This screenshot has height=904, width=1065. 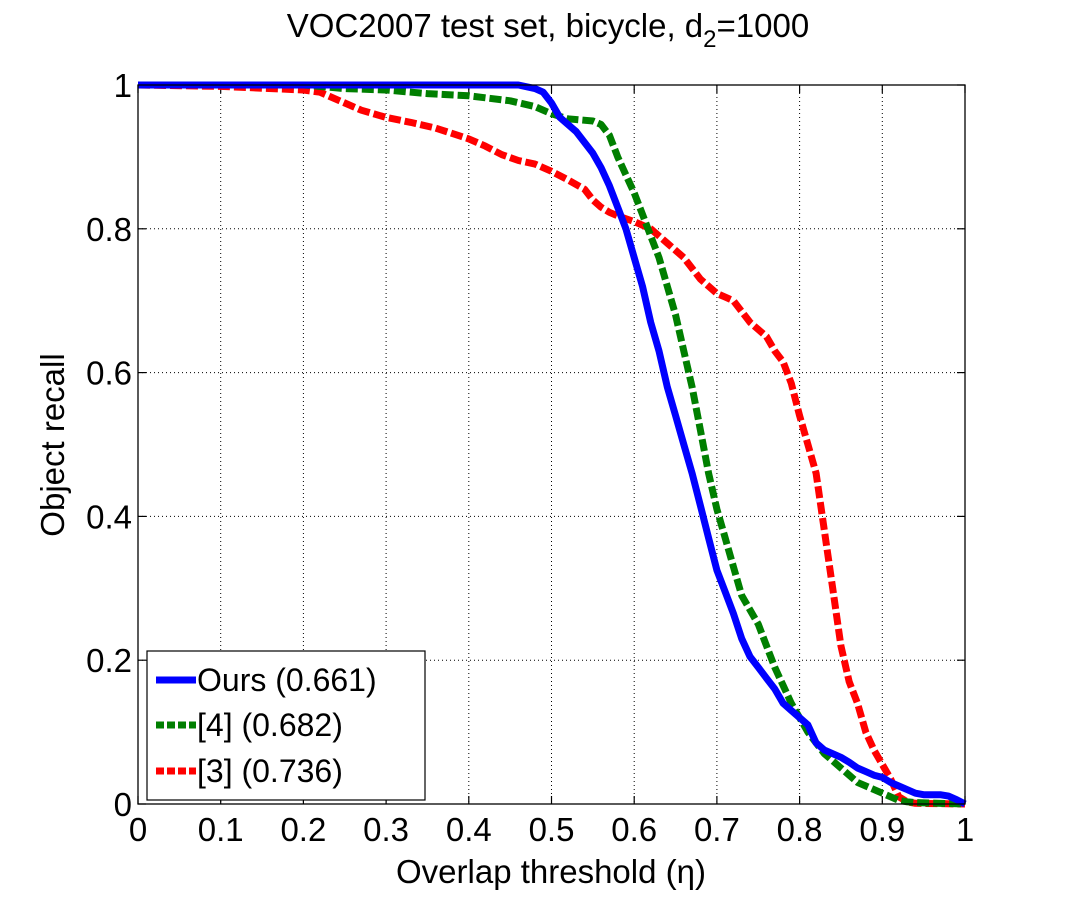 I want to click on legend-label-ref3: [3] (0.736), so click(x=270, y=771).